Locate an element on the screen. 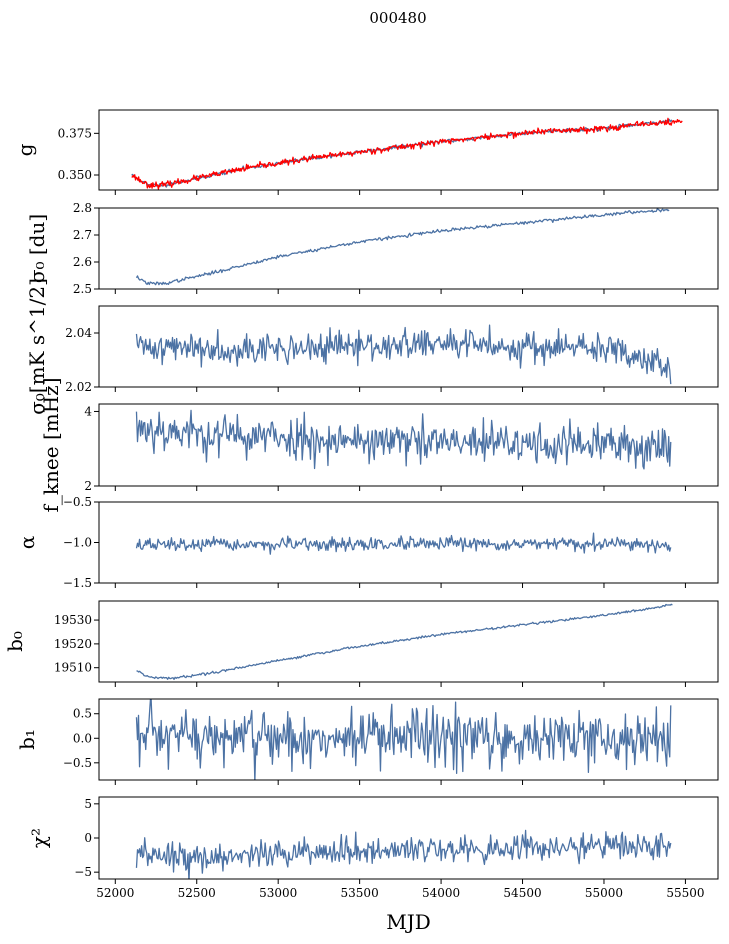 This screenshot has height=944, width=729. y-axis-label: f_knee [mHz] is located at coordinates (51, 445).